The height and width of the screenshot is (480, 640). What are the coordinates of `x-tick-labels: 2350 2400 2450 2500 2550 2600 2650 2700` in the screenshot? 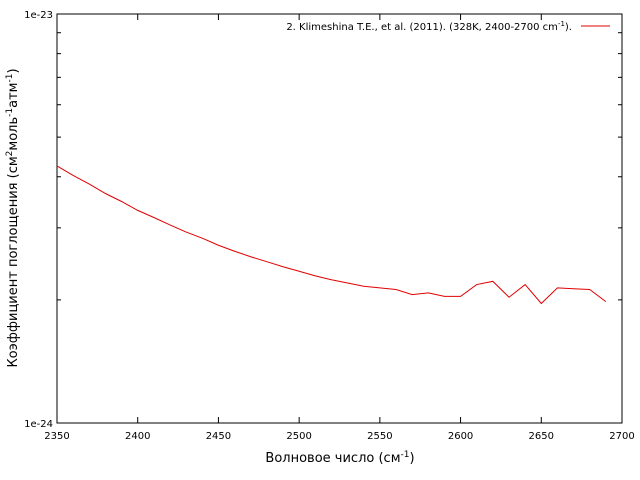 It's located at (339, 436).